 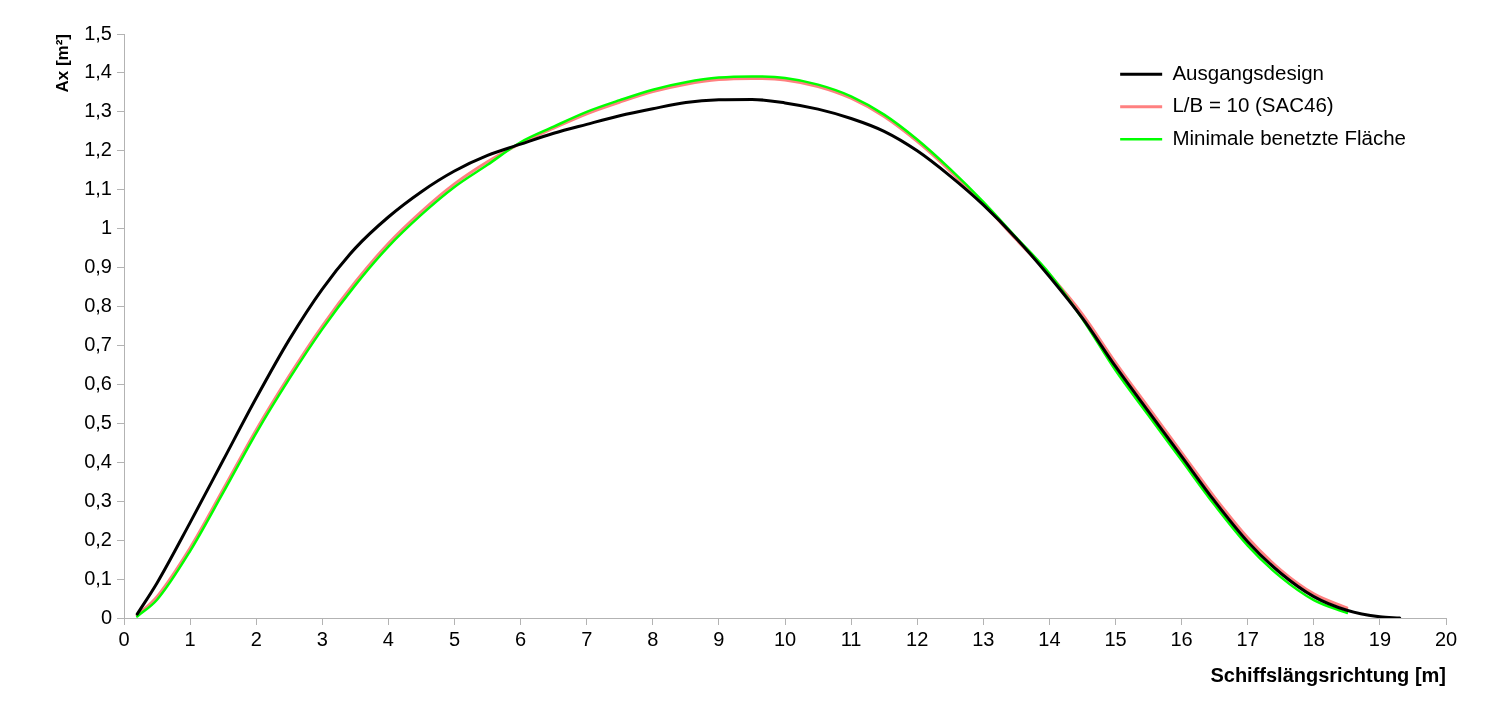 I want to click on x-tick-label: 18, so click(x=1313, y=638).